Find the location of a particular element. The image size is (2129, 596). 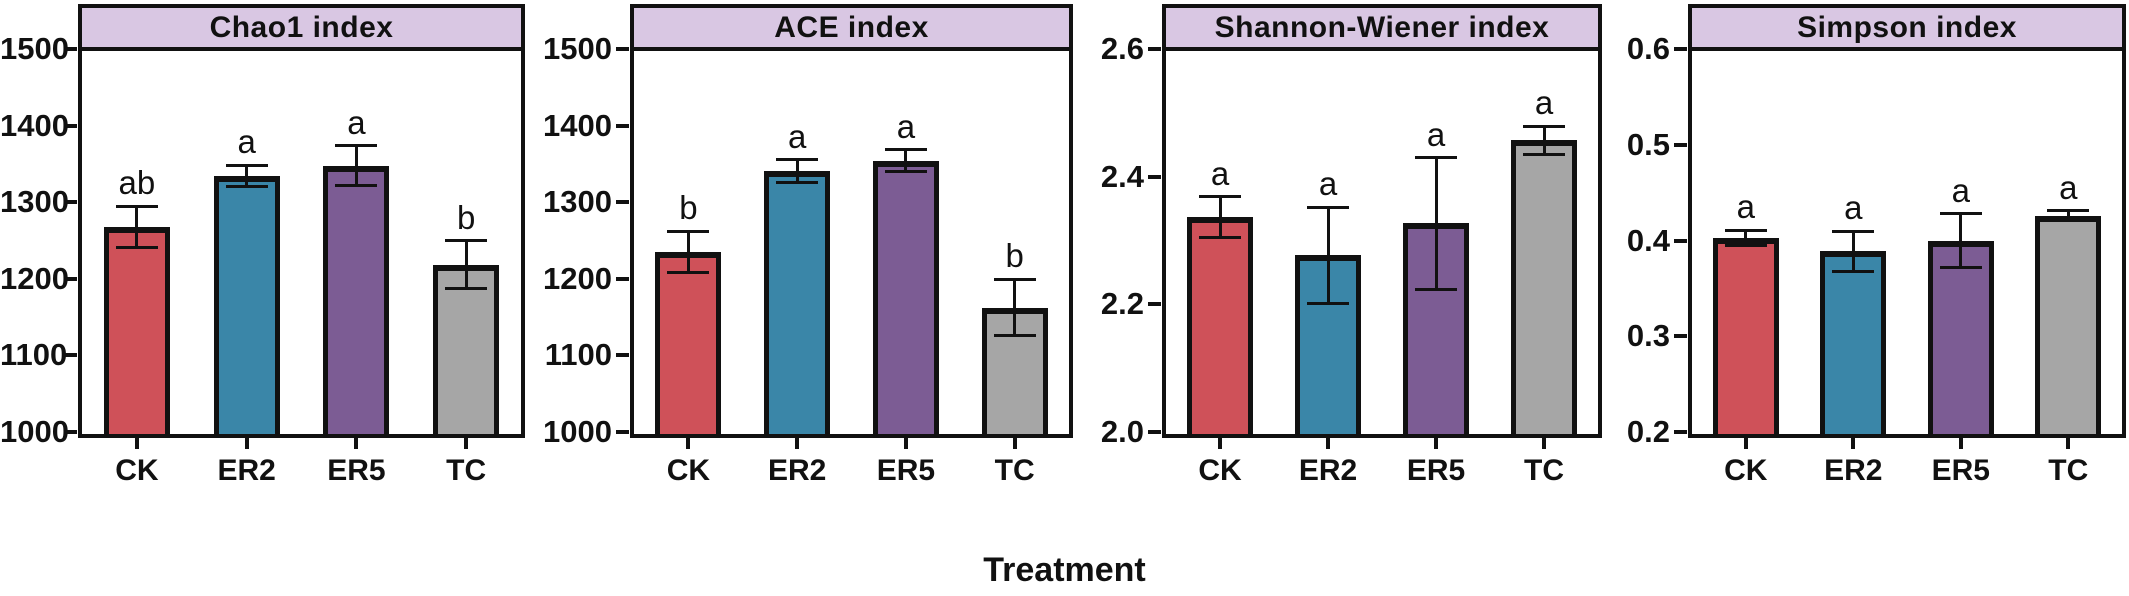

y-tick-label: 0.6 is located at coordinates (1648, 48).